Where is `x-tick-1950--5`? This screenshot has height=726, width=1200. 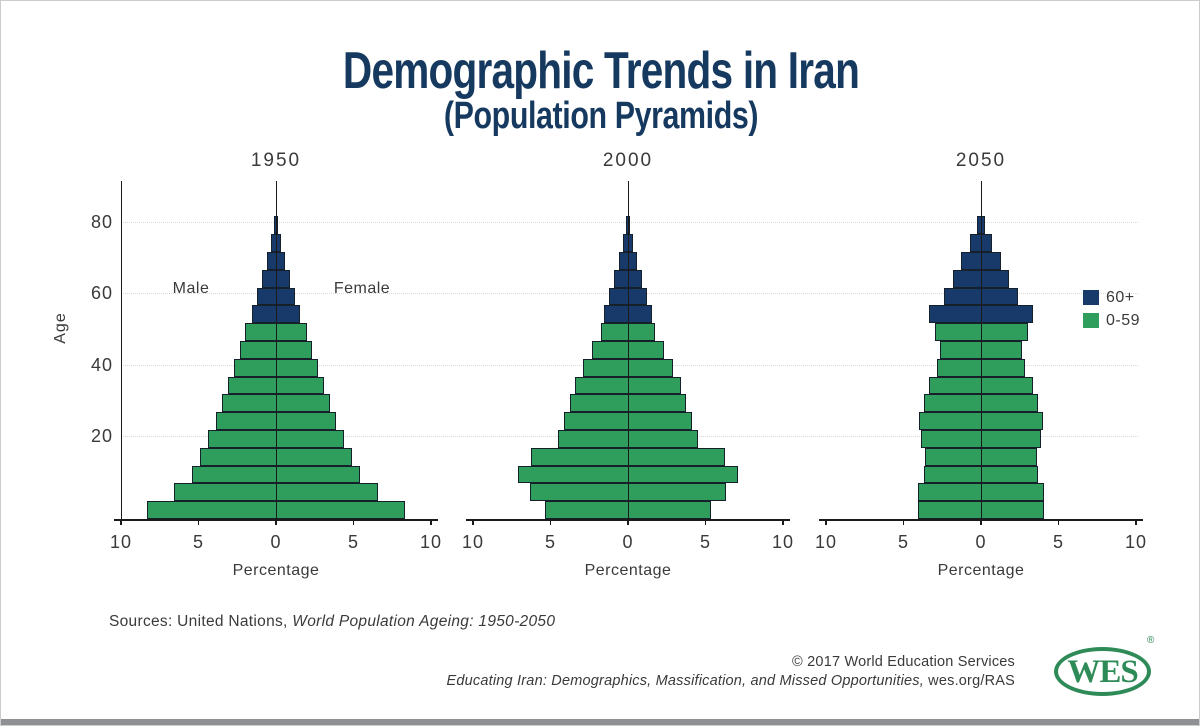 x-tick-1950--5 is located at coordinates (198, 522).